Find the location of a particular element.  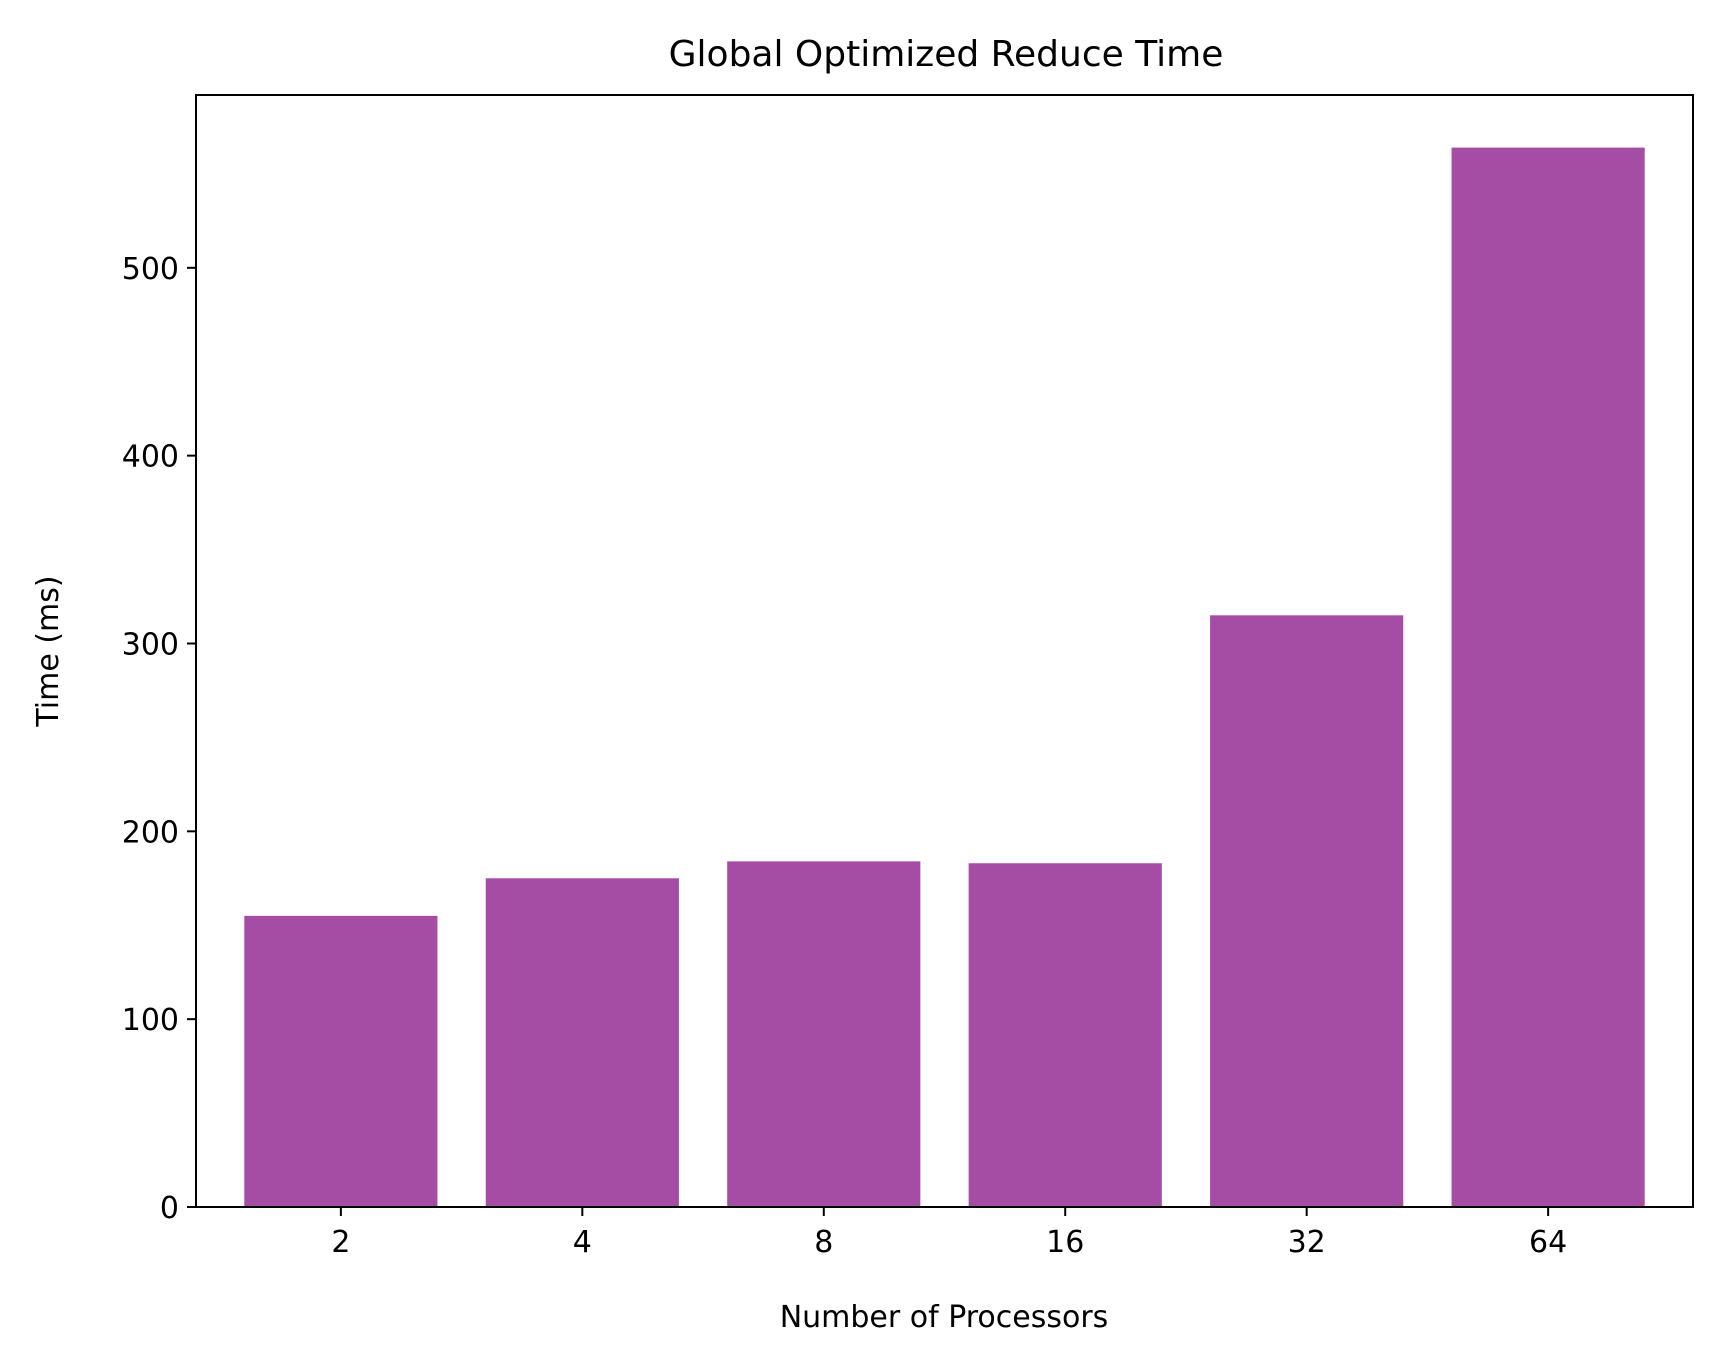

y-tick-label: 100 is located at coordinates (150, 1020).